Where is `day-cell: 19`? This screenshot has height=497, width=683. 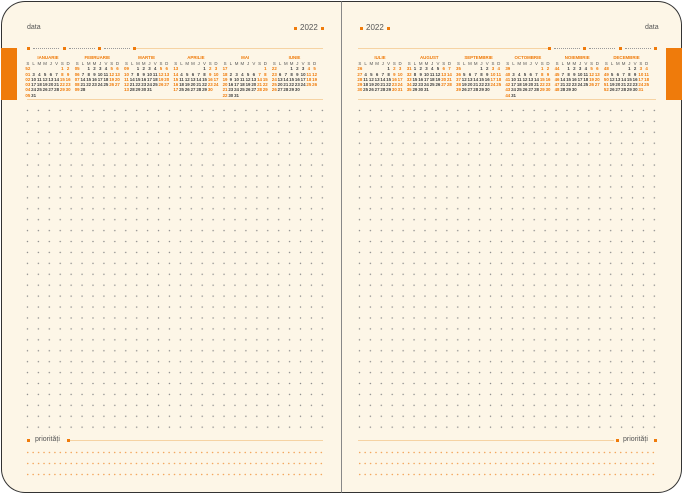 day-cell: 19 is located at coordinates (187, 85).